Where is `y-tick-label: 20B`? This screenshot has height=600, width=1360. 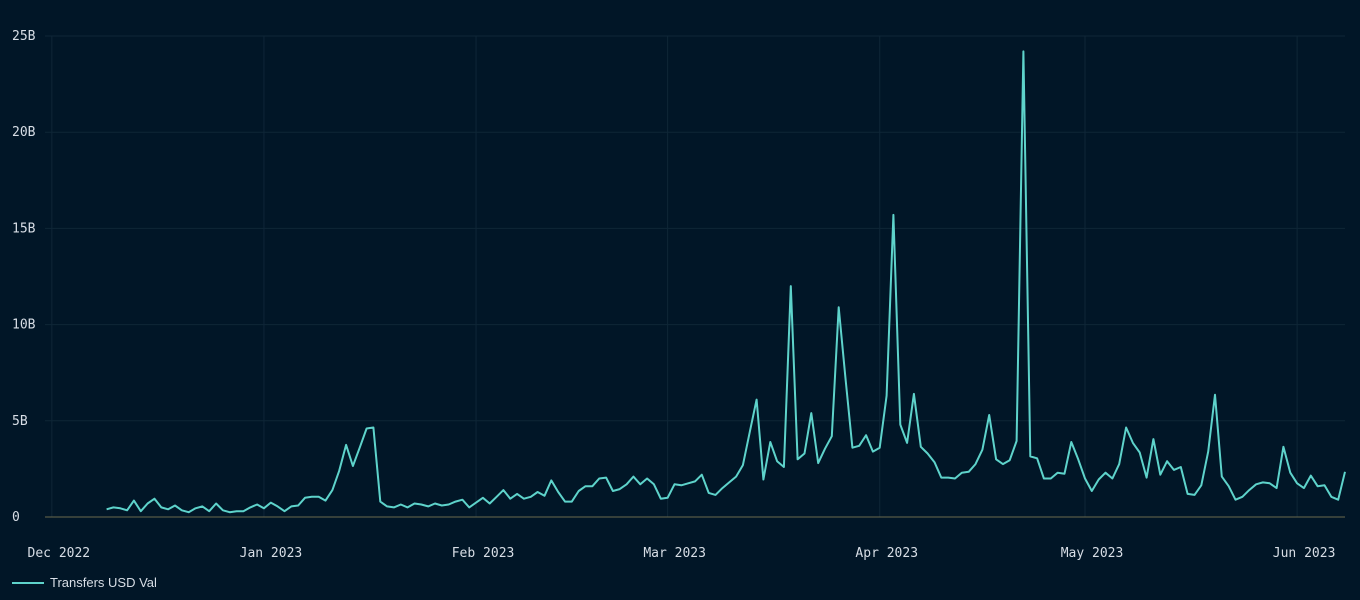 y-tick-label: 20B is located at coordinates (24, 132).